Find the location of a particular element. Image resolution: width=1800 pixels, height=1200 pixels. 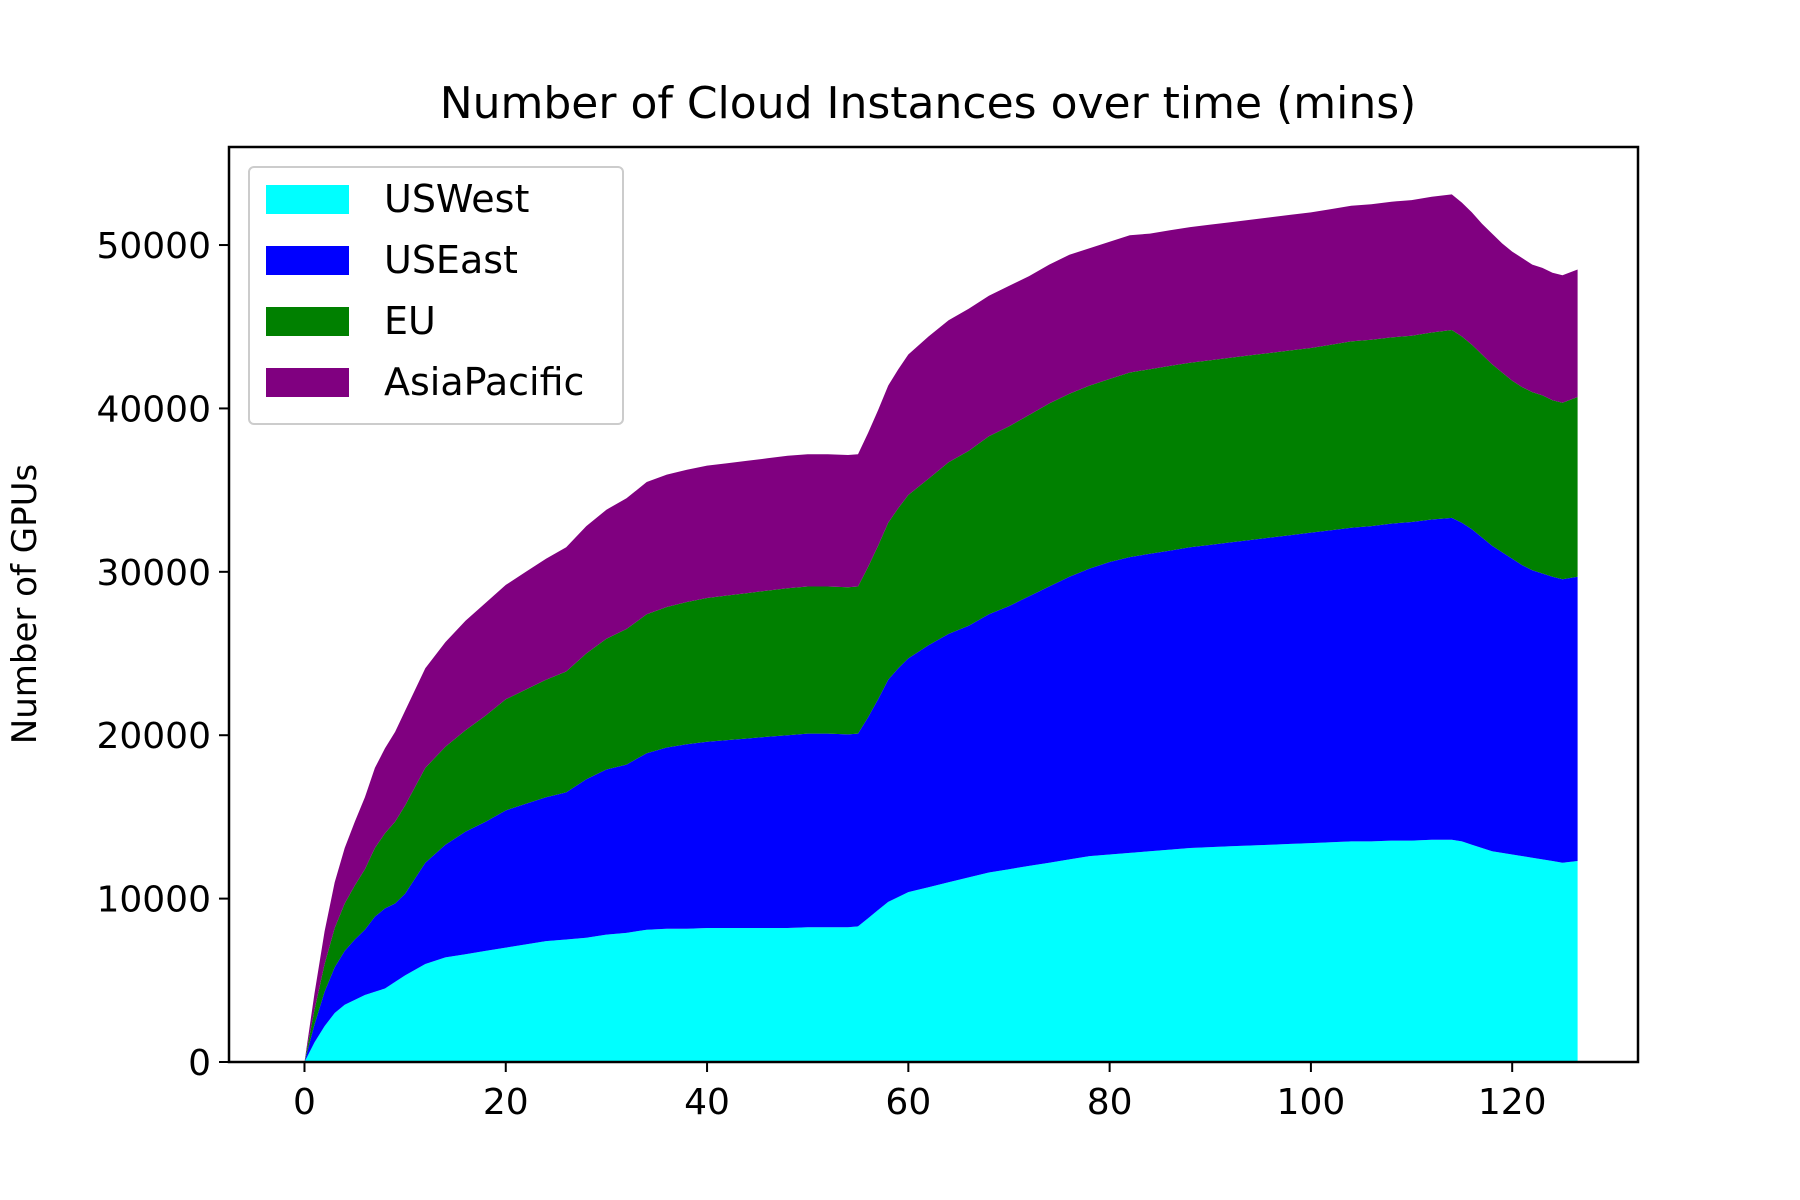

x-axis: 0 20 40 60 80 100 120 is located at coordinates (920, 1092).